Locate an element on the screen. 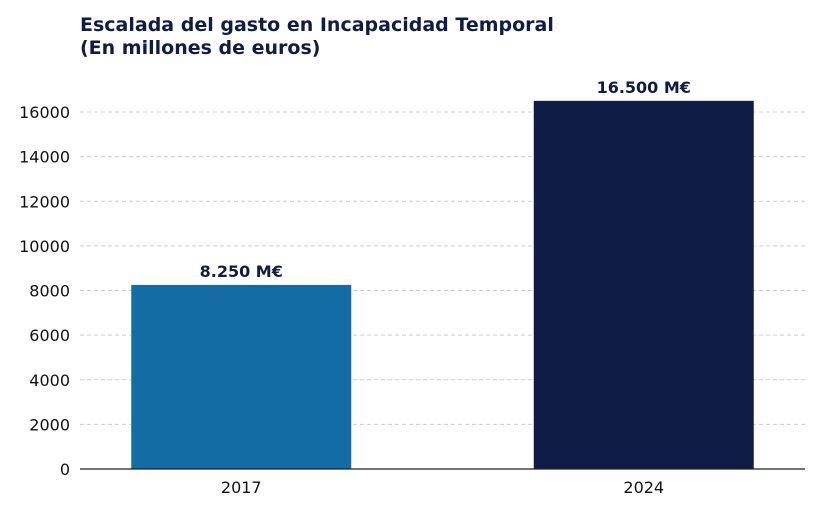 This screenshot has width=820, height=517. y-tick-label: 2000 is located at coordinates (49, 424).